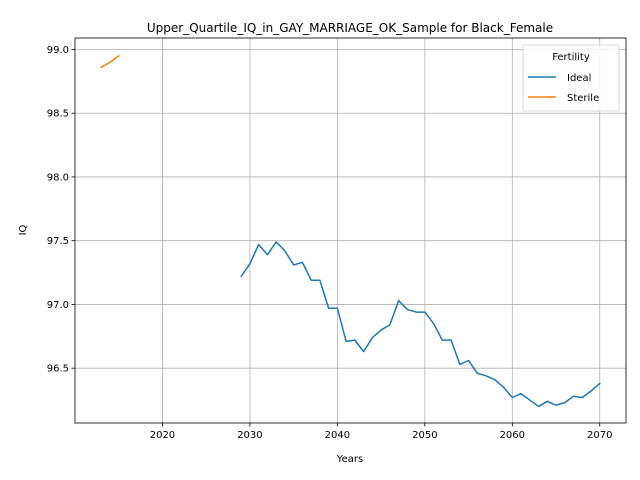 Image resolution: width=640 pixels, height=480 pixels. I want to click on y-axis-ticks: 96.5 97.0 97.5 98.0 98.5 99.0, so click(61, 210).